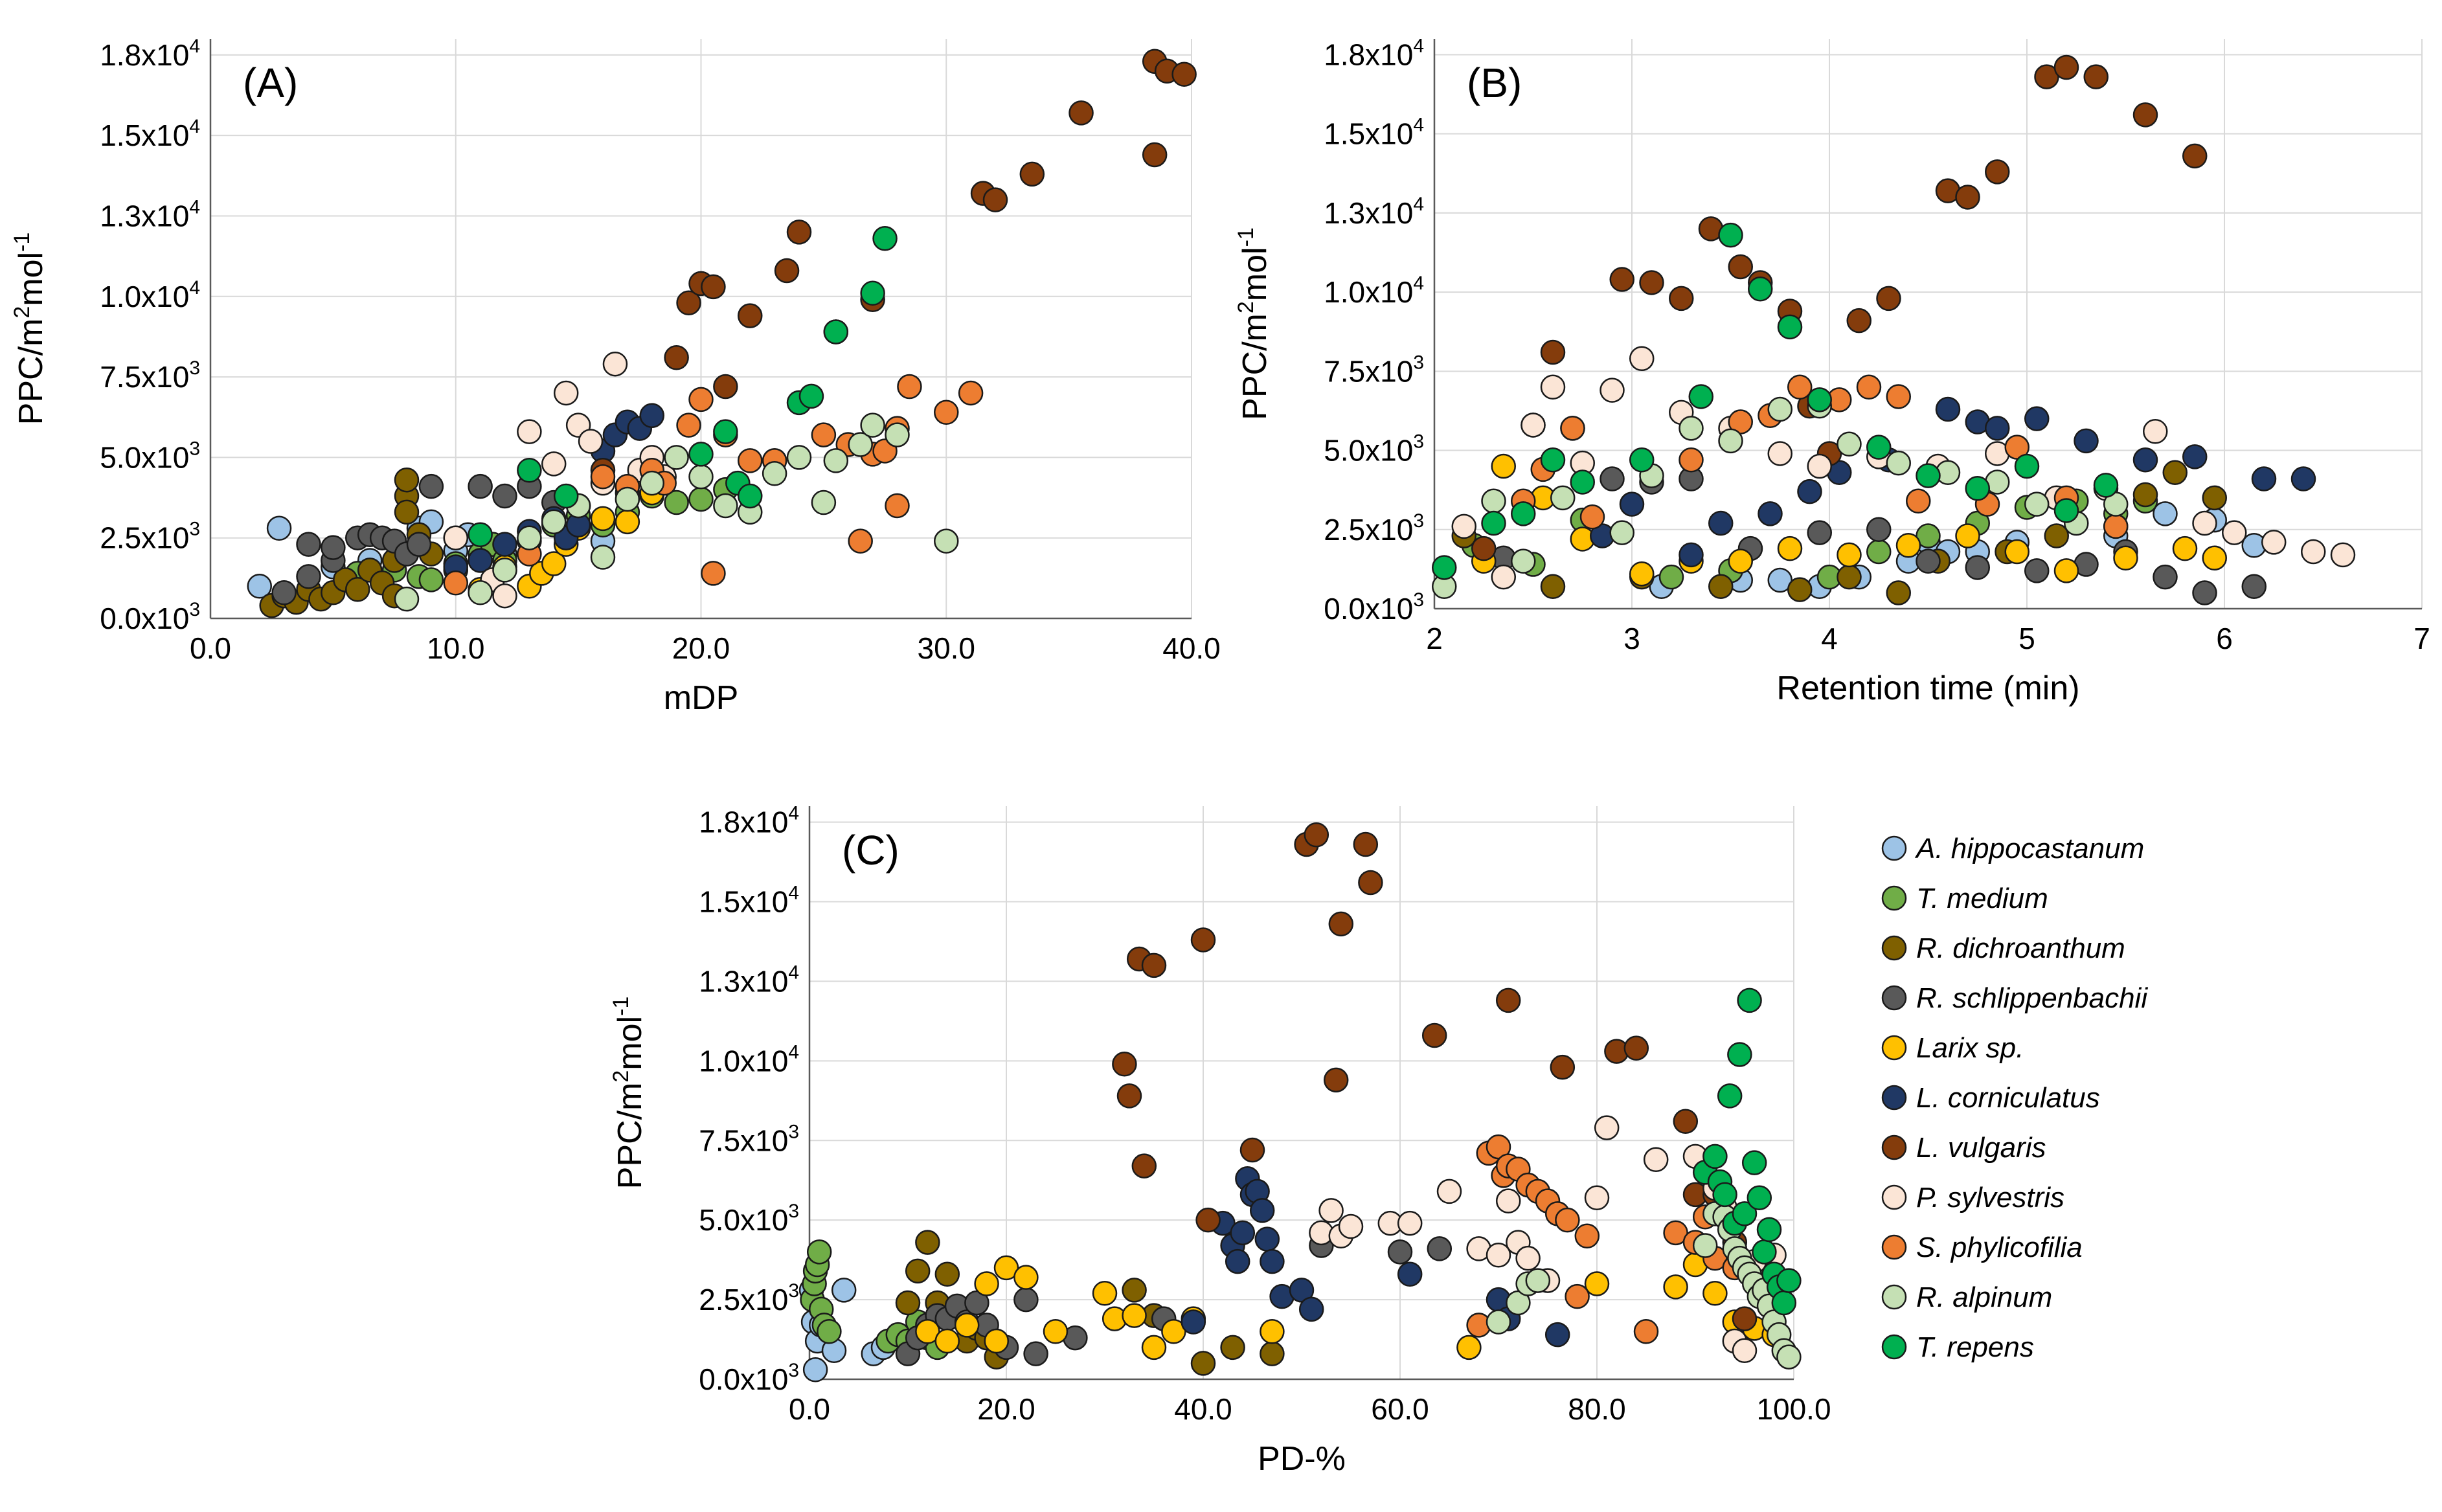 The height and width of the screenshot is (1512, 2442). I want to click on legend-label: T. medium, so click(1982, 898).